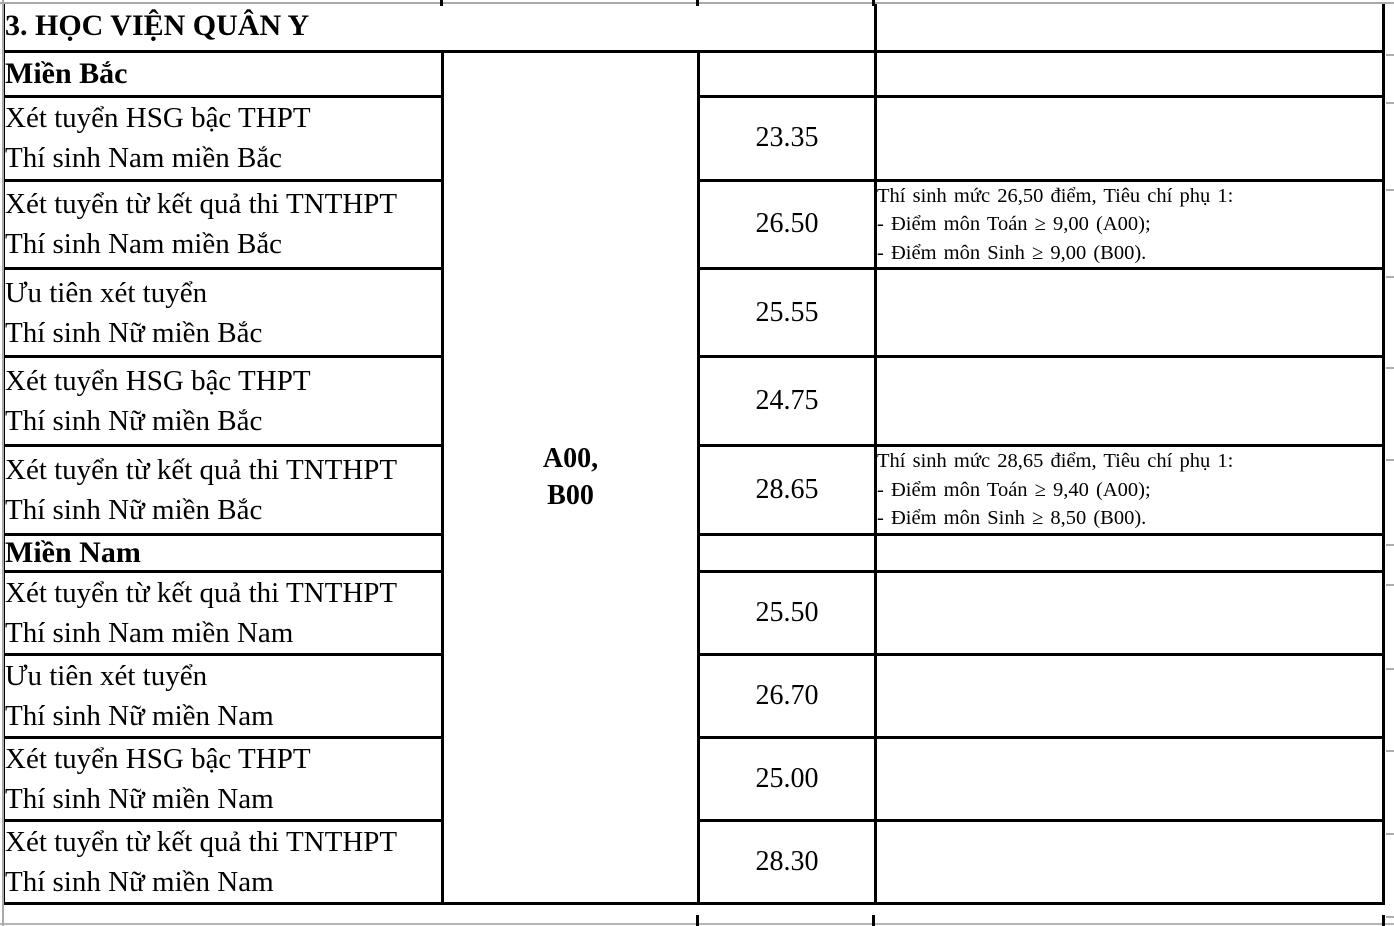 The image size is (1394, 926). What do you see at coordinates (223, 695) in the screenshot?
I see `method-label: Ưu tiên xét tuyển Thí sinh Nữ miền Nam` at bounding box center [223, 695].